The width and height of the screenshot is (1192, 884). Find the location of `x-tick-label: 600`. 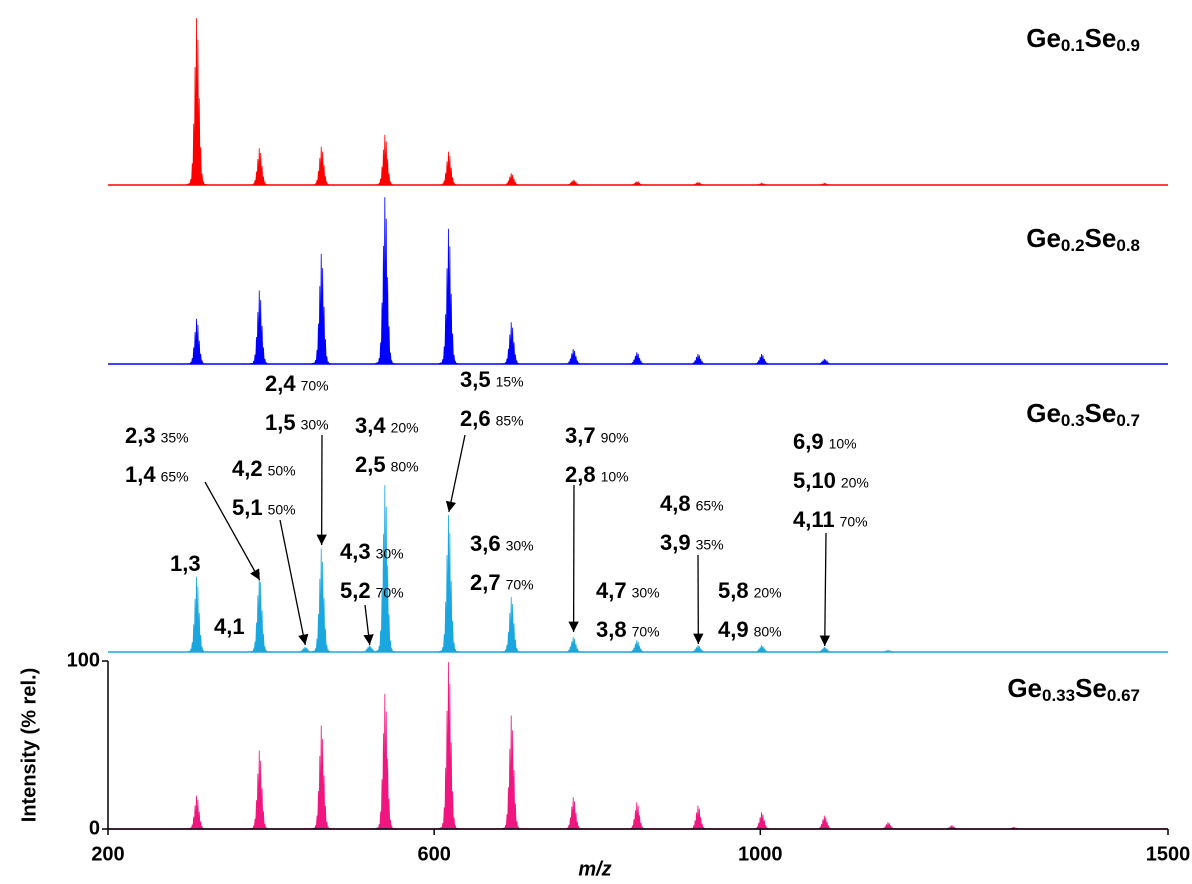

x-tick-label: 600 is located at coordinates (433, 854).